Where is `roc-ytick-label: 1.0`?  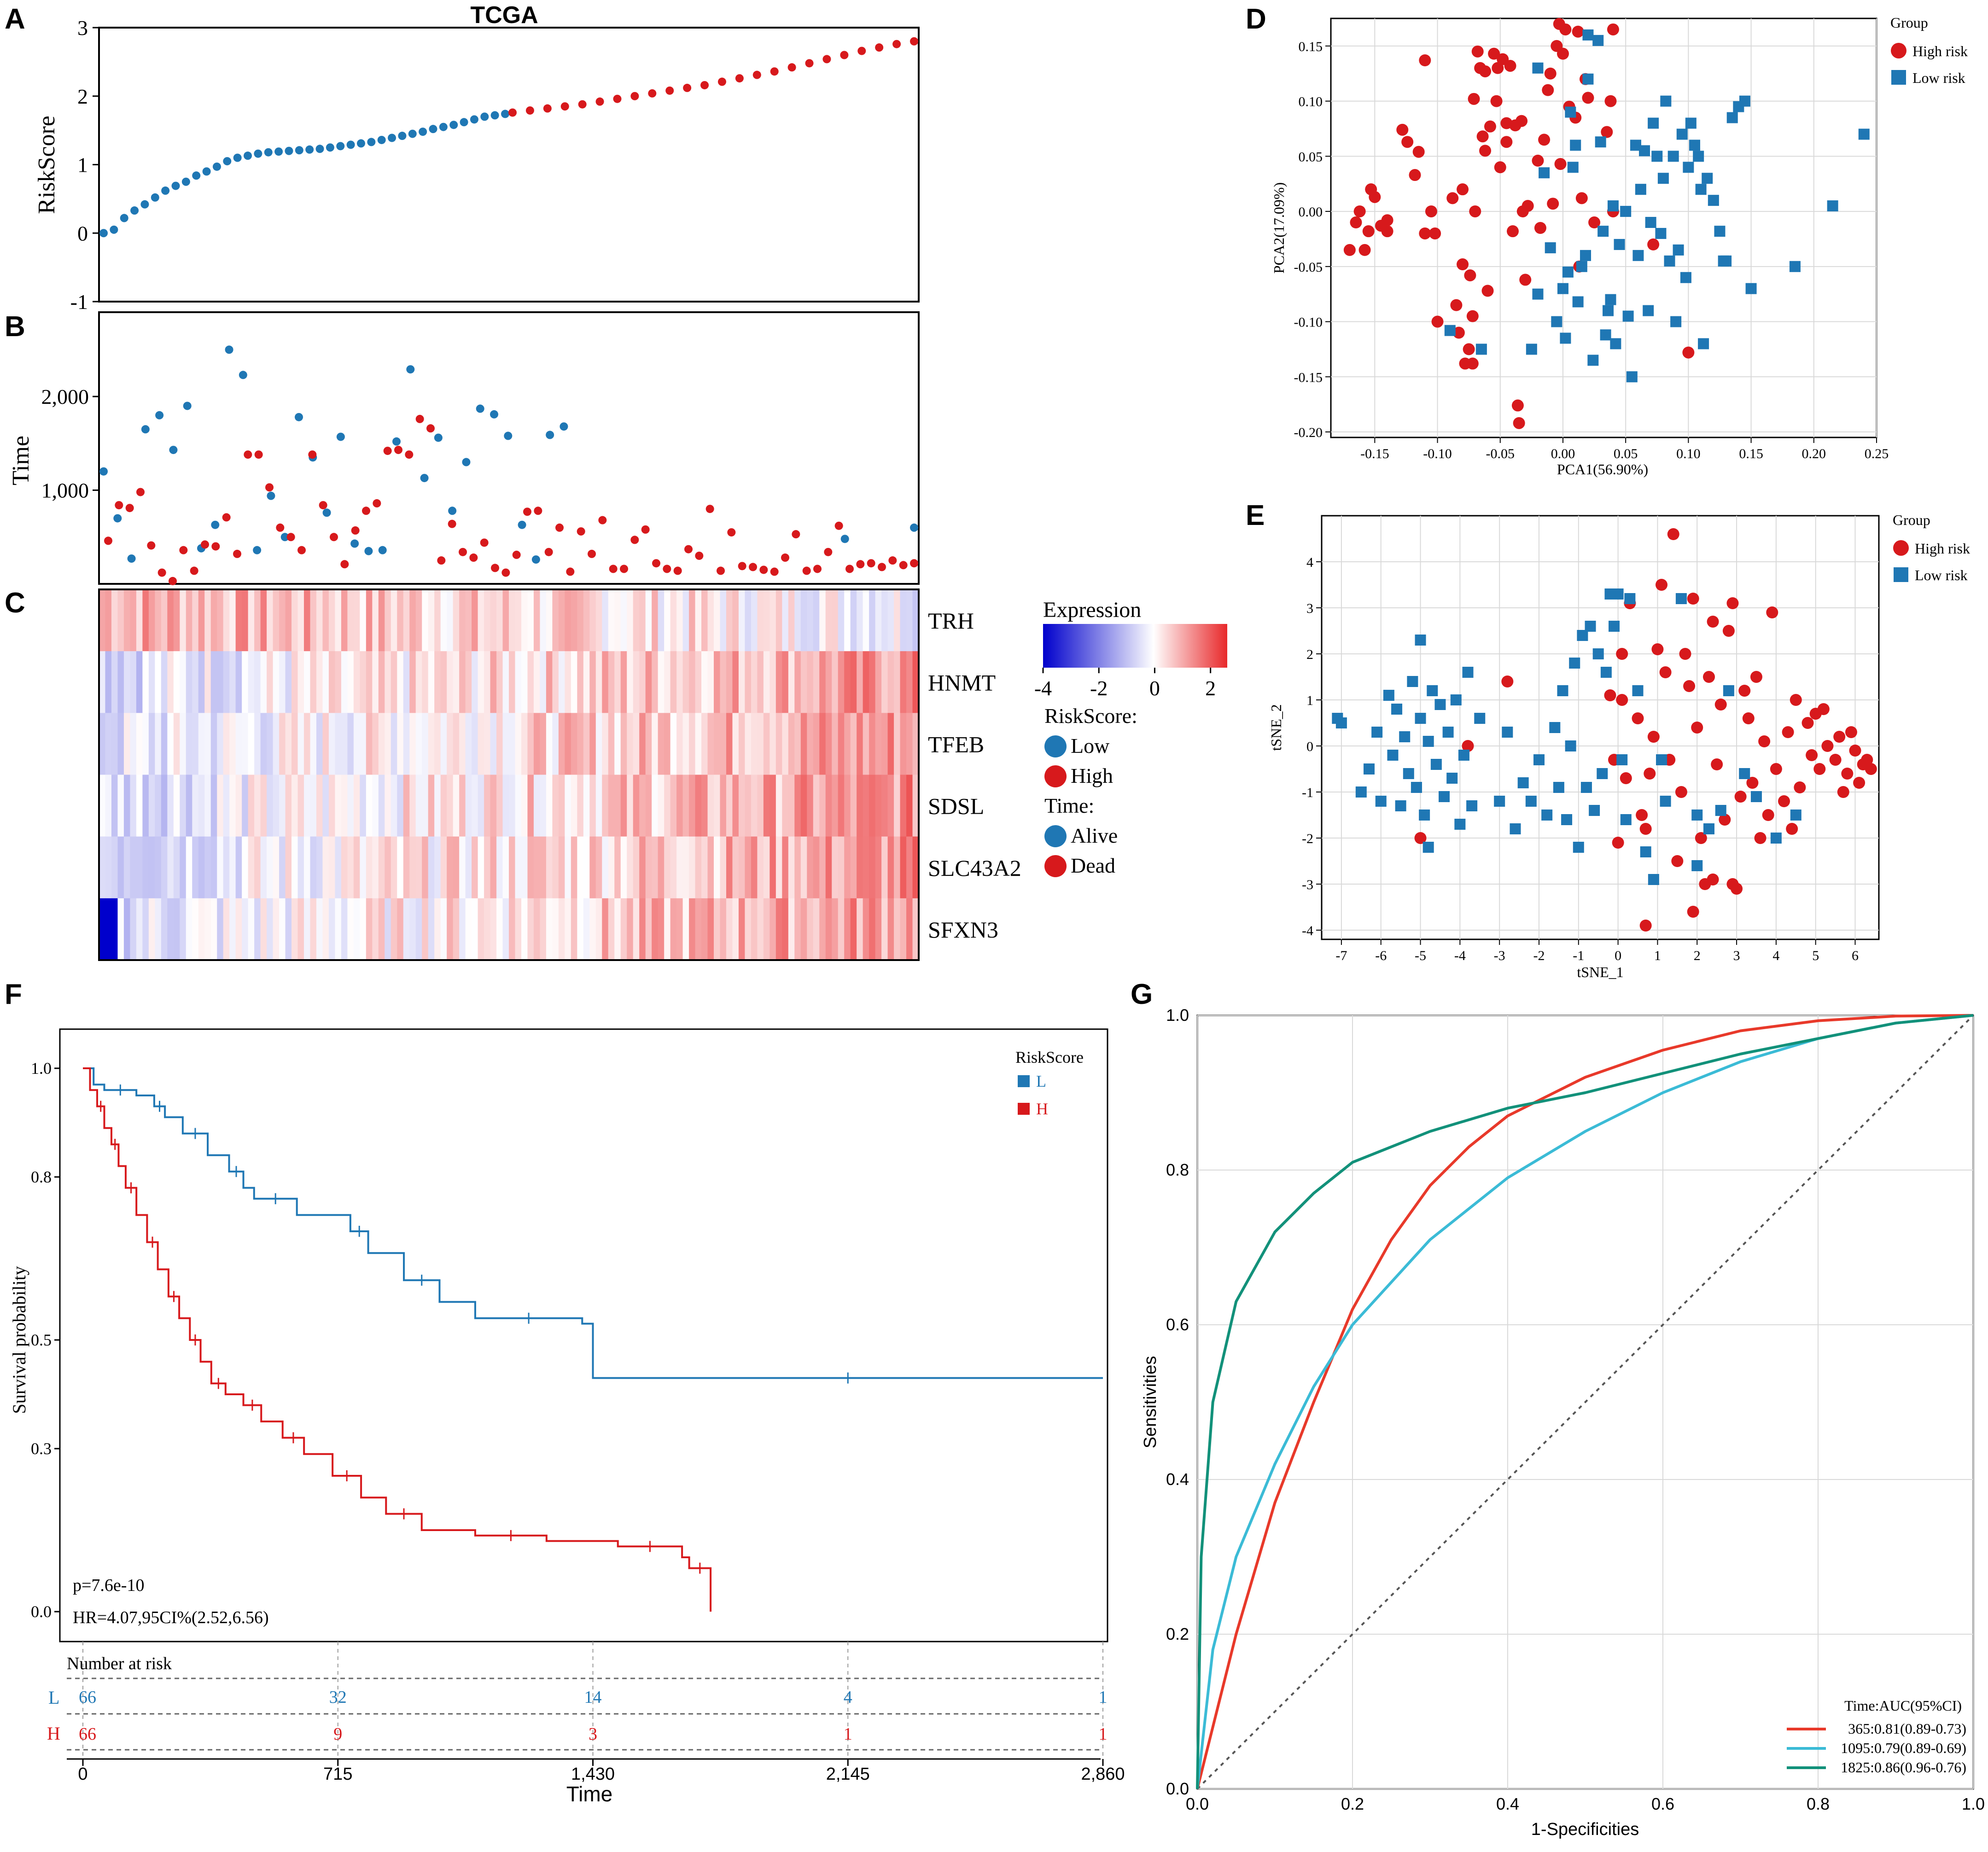 roc-ytick-label: 1.0 is located at coordinates (1177, 1015).